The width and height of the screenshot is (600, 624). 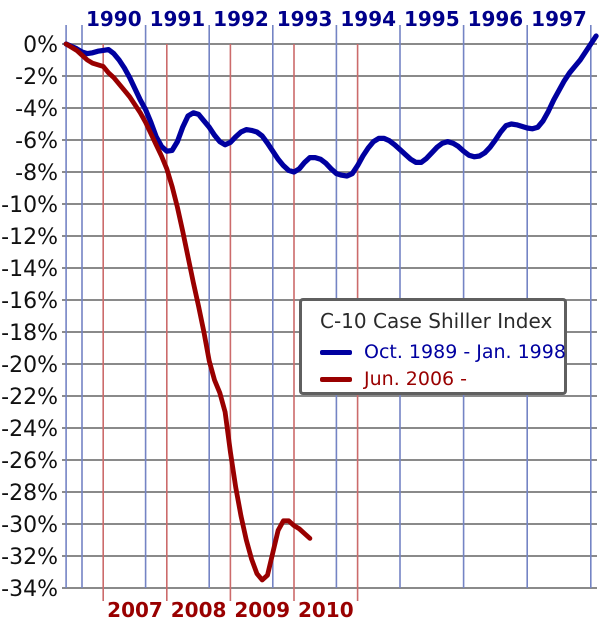 What do you see at coordinates (436, 321) in the screenshot?
I see `legend-title: C-10 Case Shiller Index` at bounding box center [436, 321].